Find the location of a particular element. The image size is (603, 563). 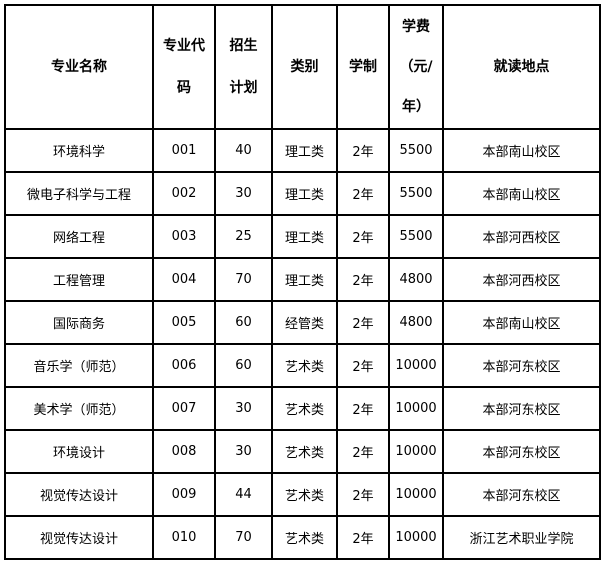

cell-code: 001 is located at coordinates (184, 150).